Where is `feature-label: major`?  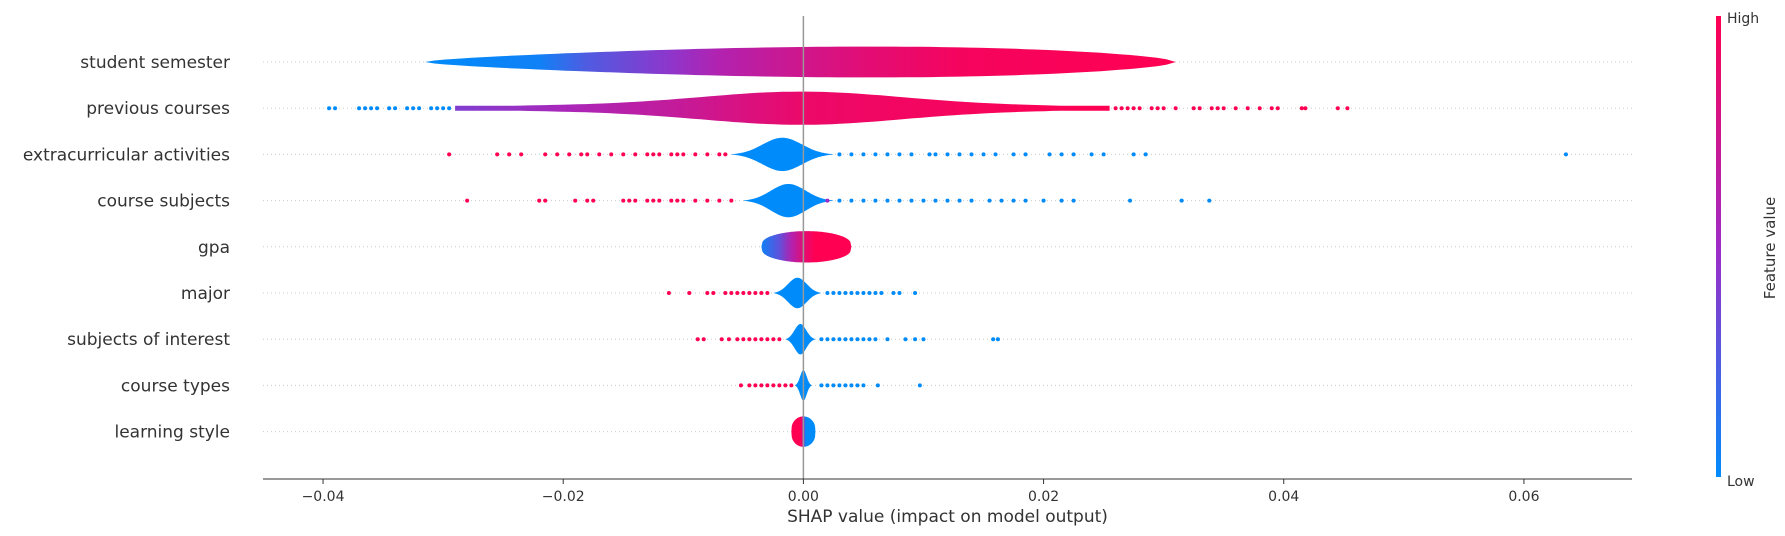 feature-label: major is located at coordinates (205, 294).